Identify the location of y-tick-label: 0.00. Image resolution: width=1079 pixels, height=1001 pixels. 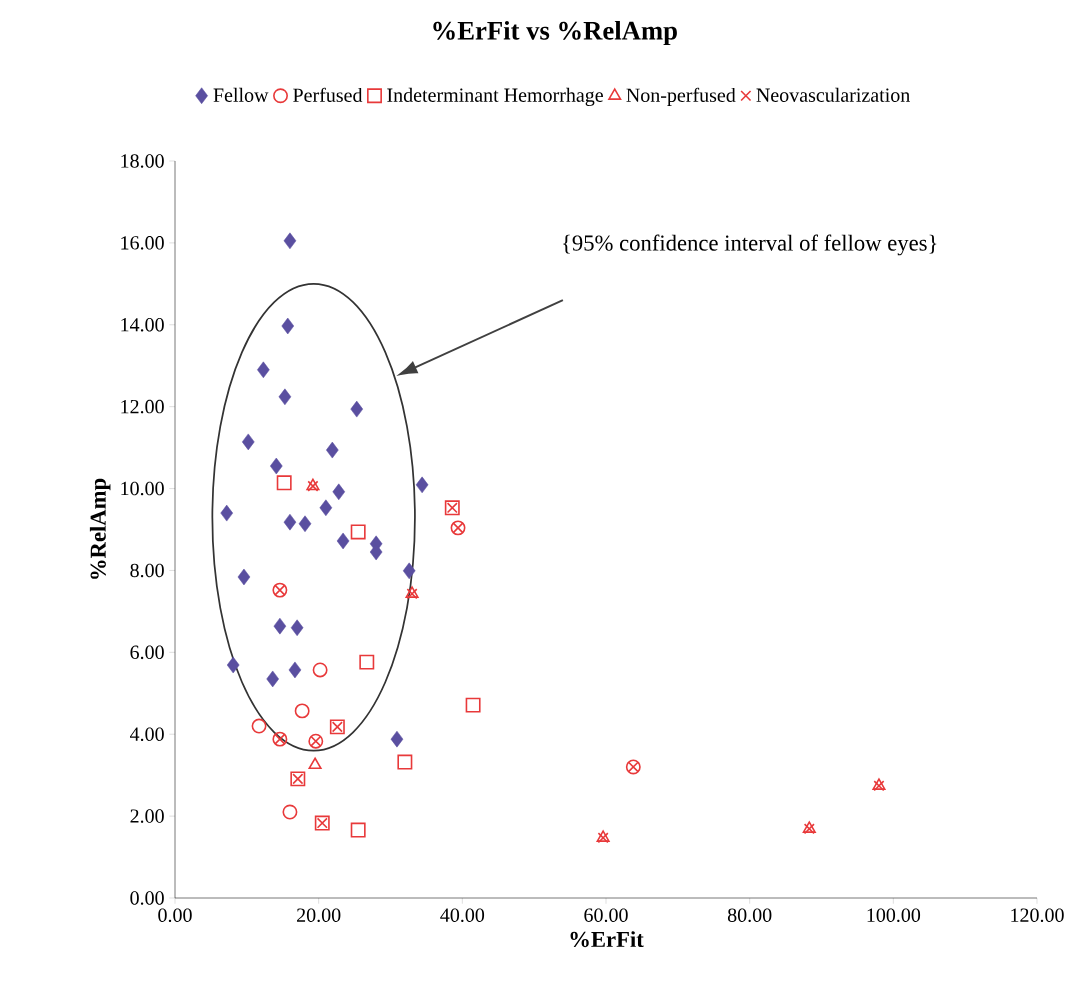
(147, 898).